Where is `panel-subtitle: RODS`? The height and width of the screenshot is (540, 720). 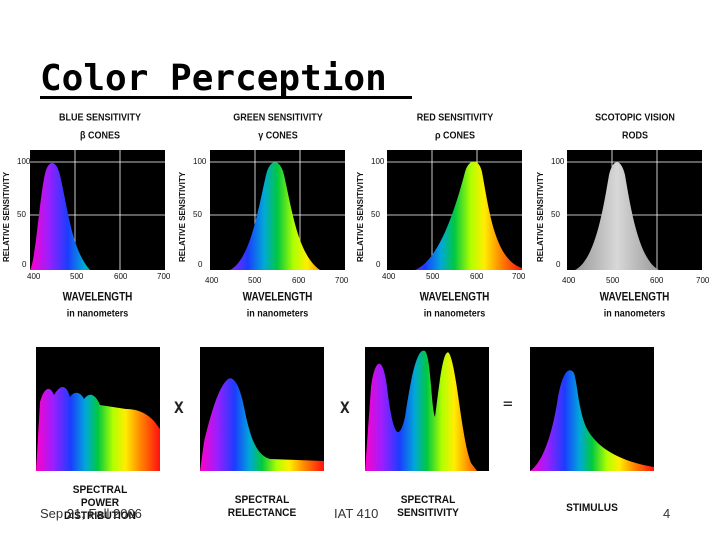
panel-subtitle: RODS is located at coordinates (634, 135).